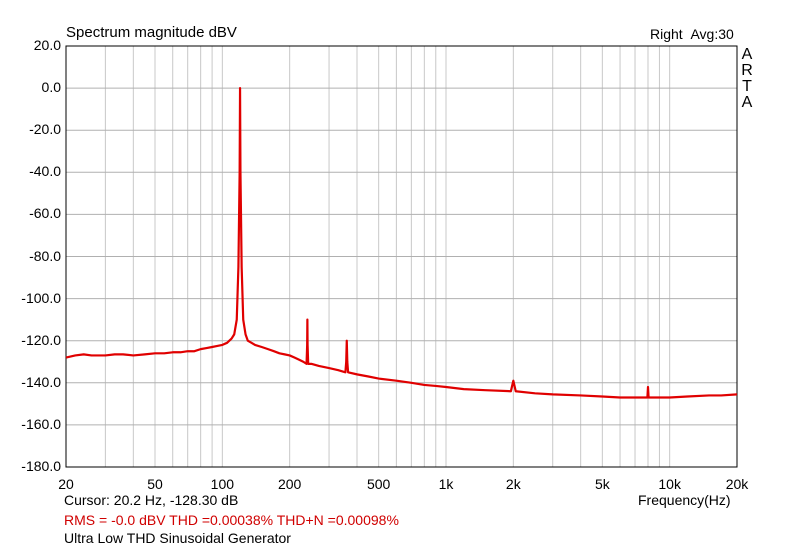 The height and width of the screenshot is (551, 800). I want to click on x-axis-label: Frequency(Hz), so click(684, 500).